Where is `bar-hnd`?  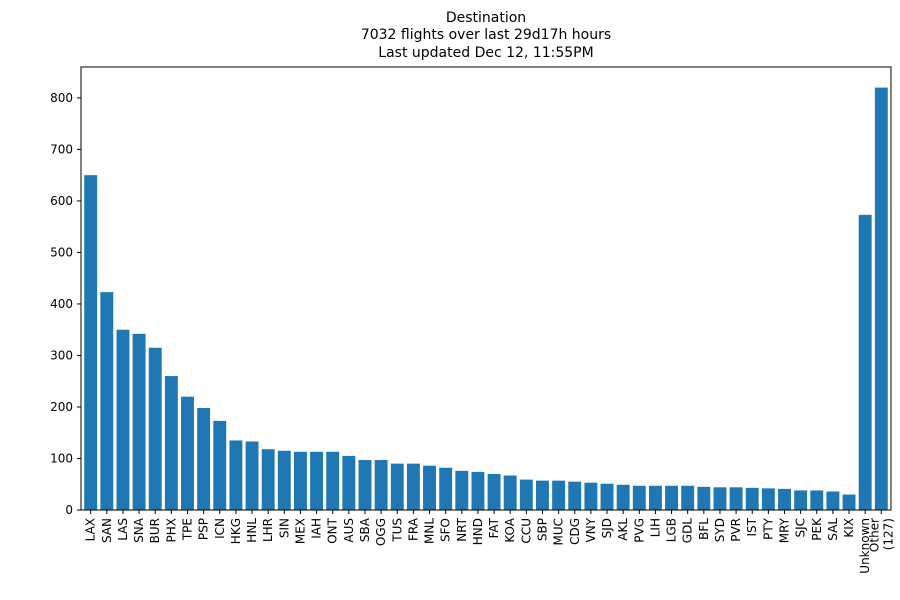
bar-hnd is located at coordinates (478, 490).